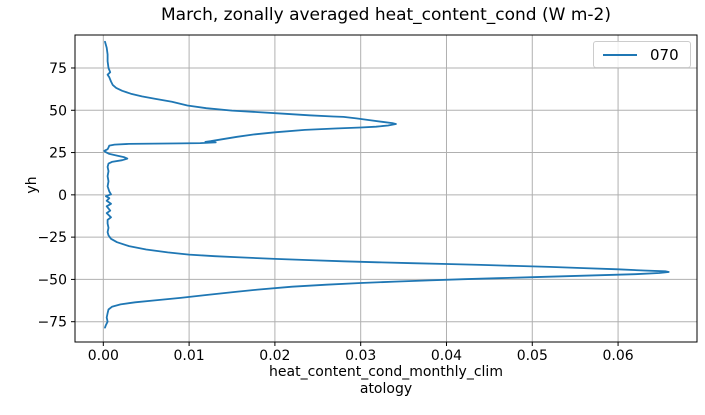 The image size is (705, 415). What do you see at coordinates (274, 356) in the screenshot?
I see `x-tick-label: 0.02` at bounding box center [274, 356].